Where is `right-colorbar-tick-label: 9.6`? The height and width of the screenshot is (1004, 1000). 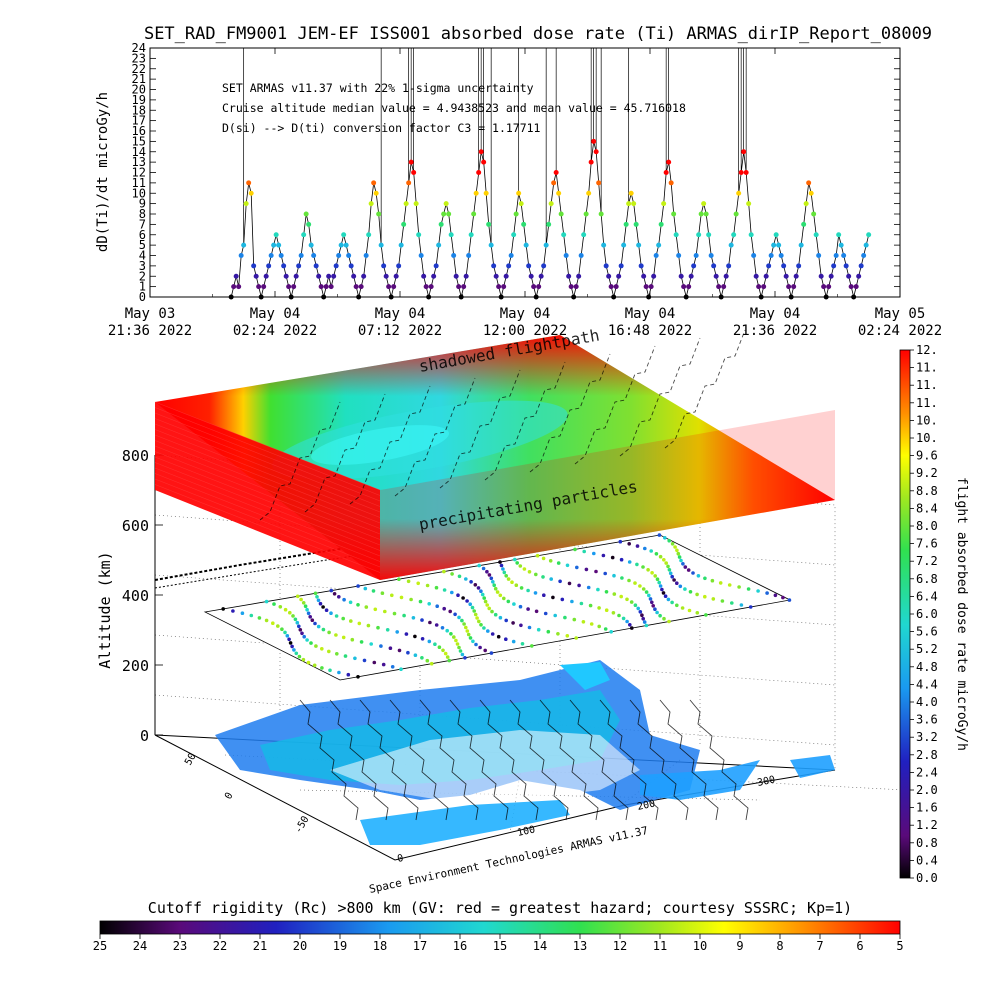
right-colorbar-tick-label: 9.6 is located at coordinates (927, 456).